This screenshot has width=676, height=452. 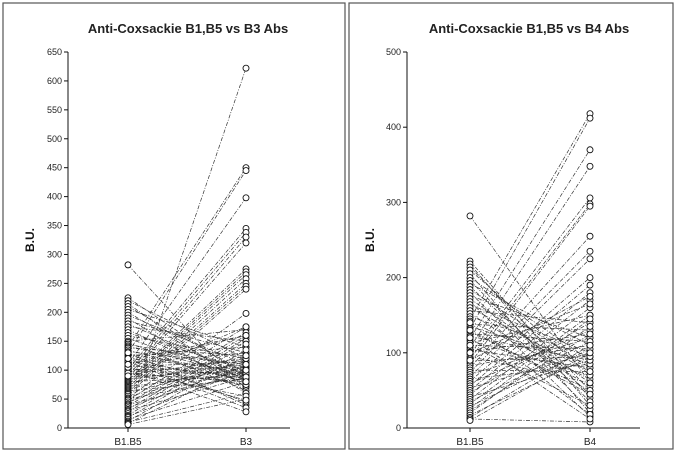 I want to click on right-y-tick-label-200: 200, so click(x=393, y=278).